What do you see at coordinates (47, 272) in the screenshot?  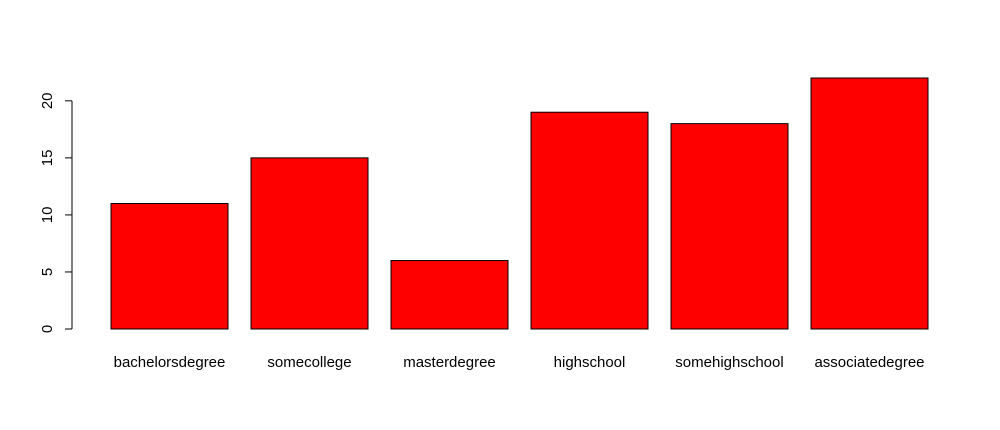 I see `y-tick-label: 5` at bounding box center [47, 272].